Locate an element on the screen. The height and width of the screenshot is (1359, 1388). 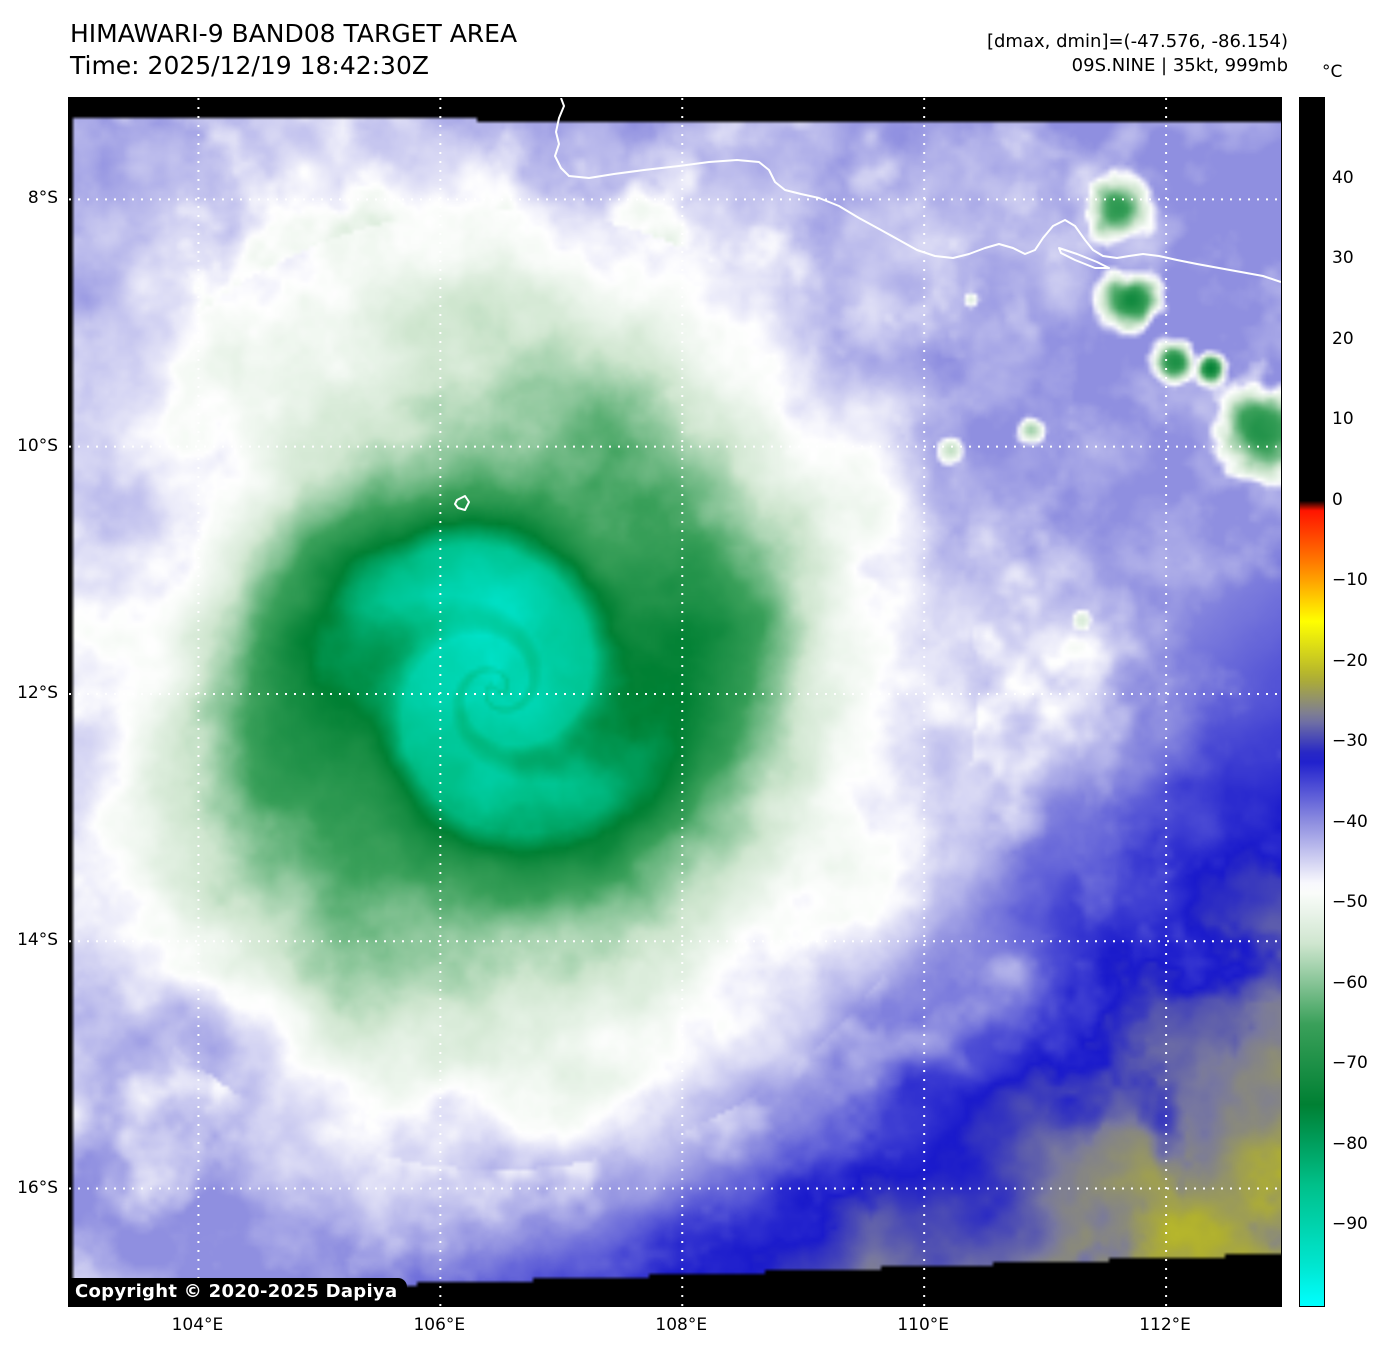
timestamp-line: Time: 2025/12/19 18:42:30Z is located at coordinates (249, 65).